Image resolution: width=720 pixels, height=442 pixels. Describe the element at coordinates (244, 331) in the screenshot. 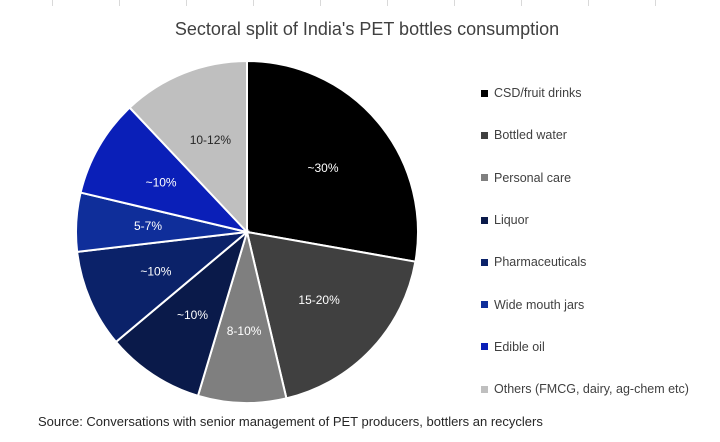

I see `slice-data-label: 8-10%` at that location.